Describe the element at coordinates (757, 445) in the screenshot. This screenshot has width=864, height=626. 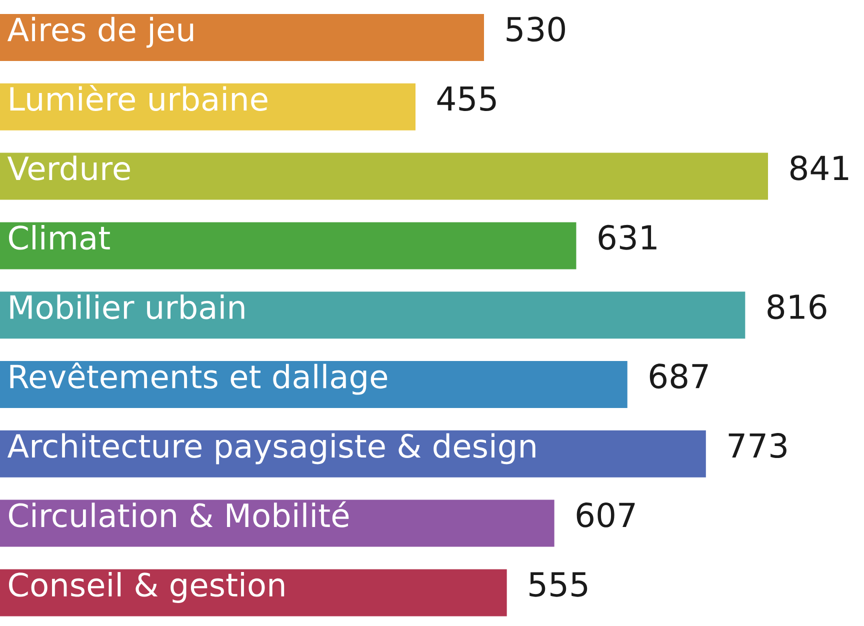
I see `data-label: 773` at that location.